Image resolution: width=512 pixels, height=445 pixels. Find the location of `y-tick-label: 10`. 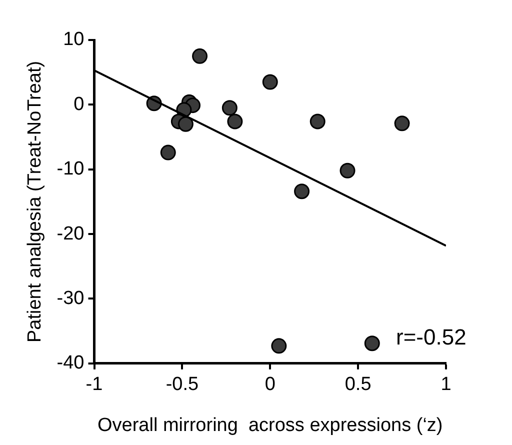

y-tick-label: 10 is located at coordinates (73, 39).